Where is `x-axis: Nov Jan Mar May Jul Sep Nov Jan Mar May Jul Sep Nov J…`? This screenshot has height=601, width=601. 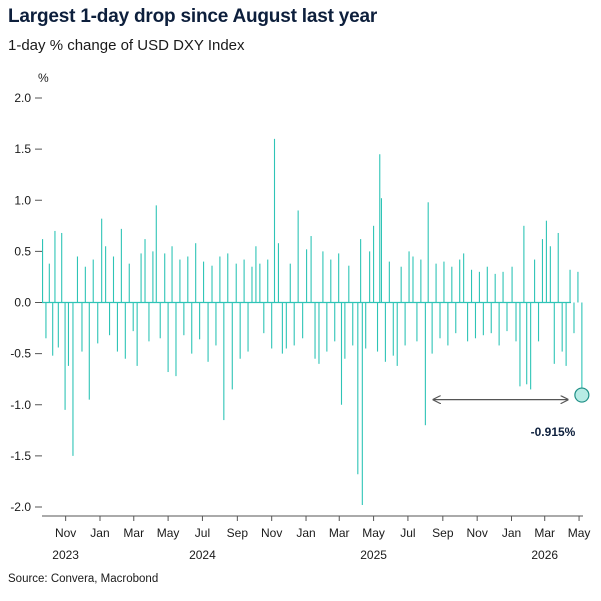
x-axis: Nov Jan Mar May Jul Sep Nov Jan Mar May Jul Sep Nov J… is located at coordinates (316, 538).